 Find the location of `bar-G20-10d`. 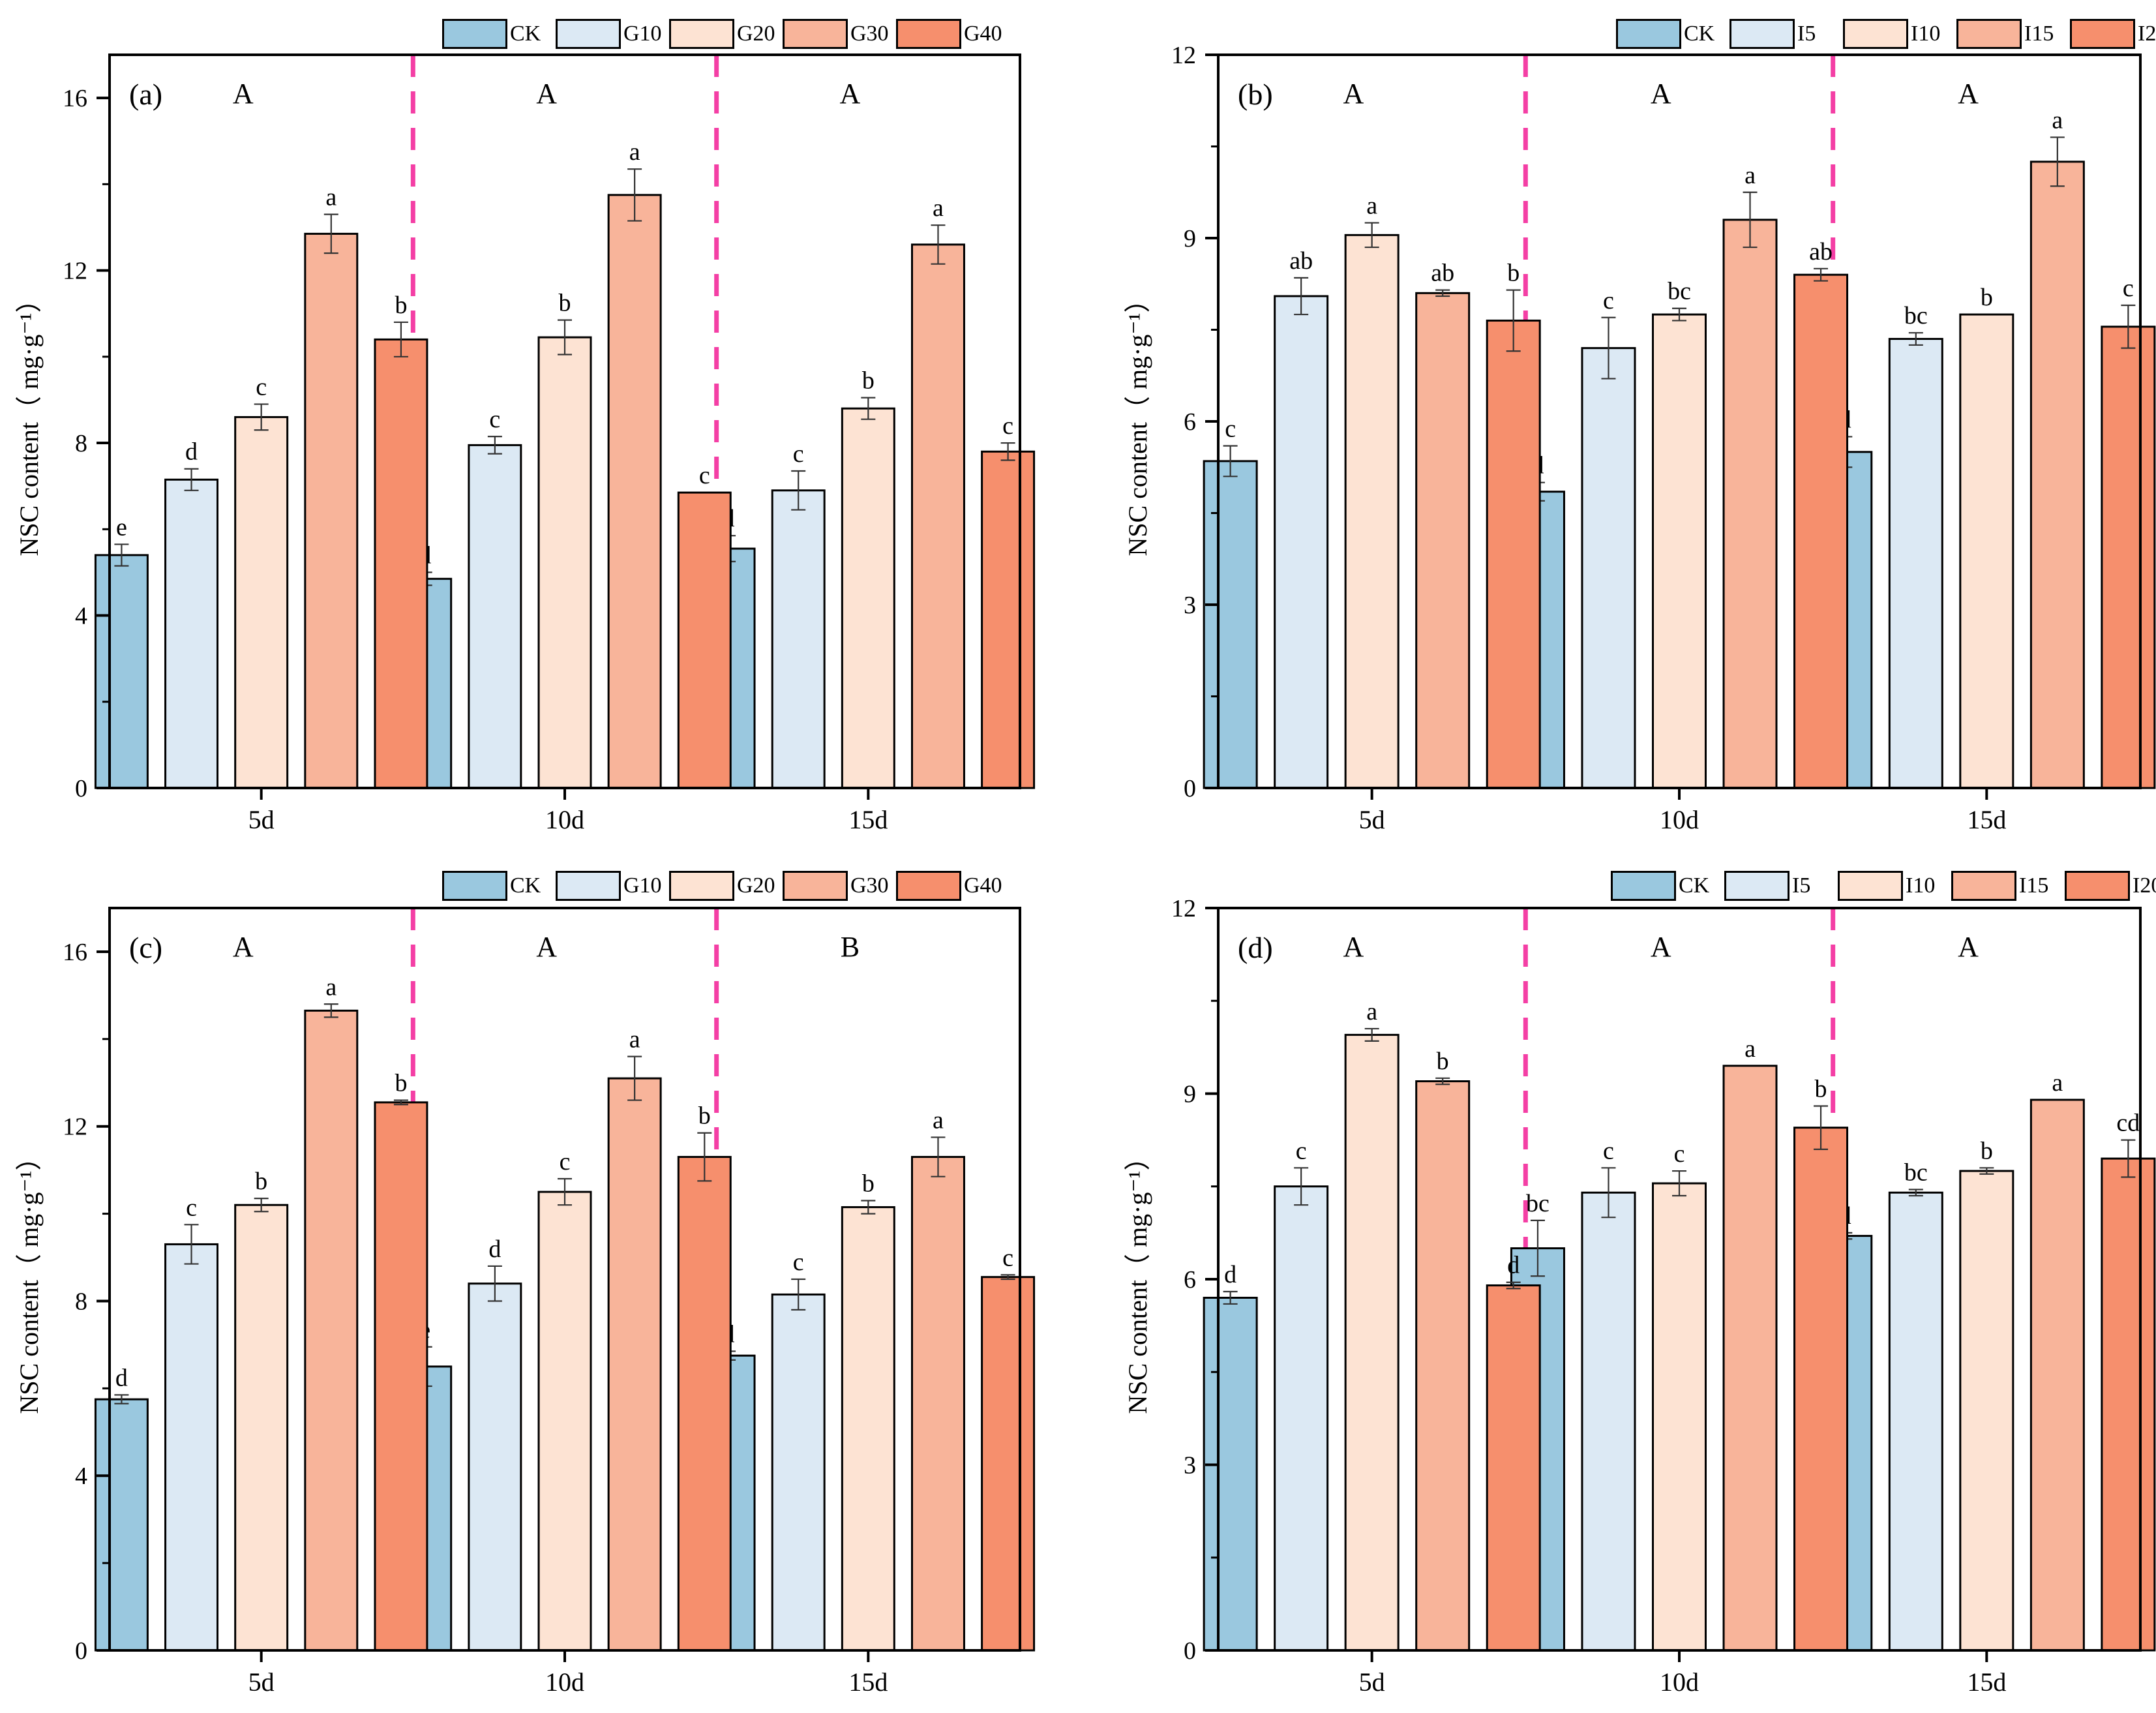

bar-G20-10d is located at coordinates (564, 562).